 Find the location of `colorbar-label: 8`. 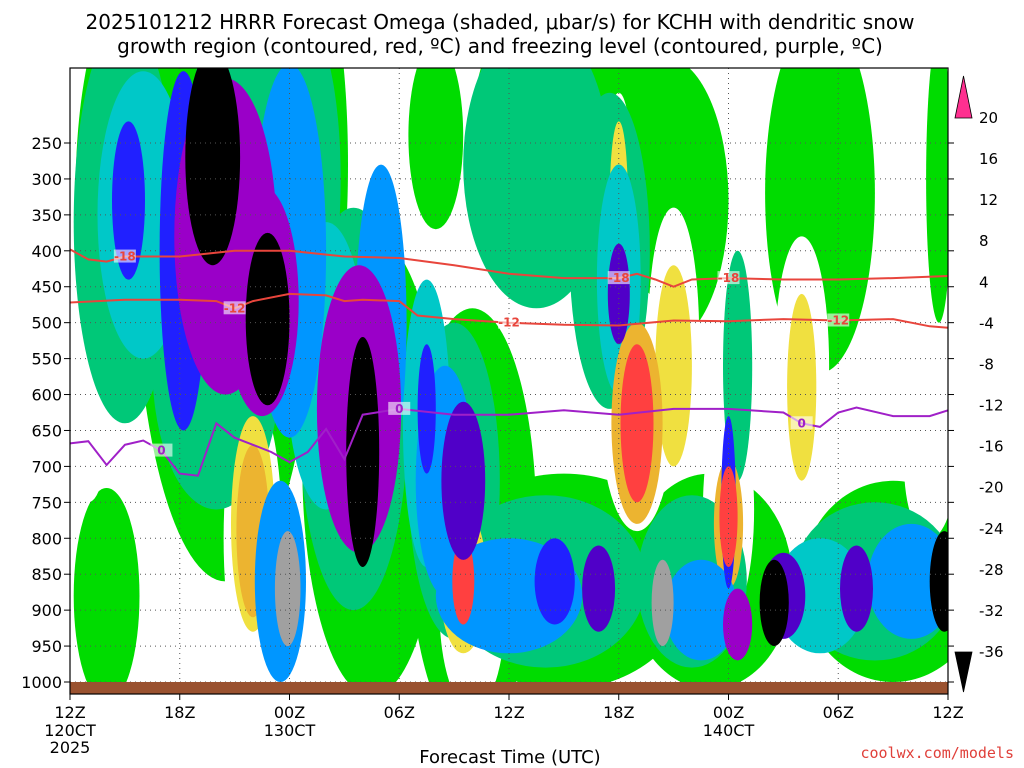

colorbar-label: 8 is located at coordinates (984, 241).